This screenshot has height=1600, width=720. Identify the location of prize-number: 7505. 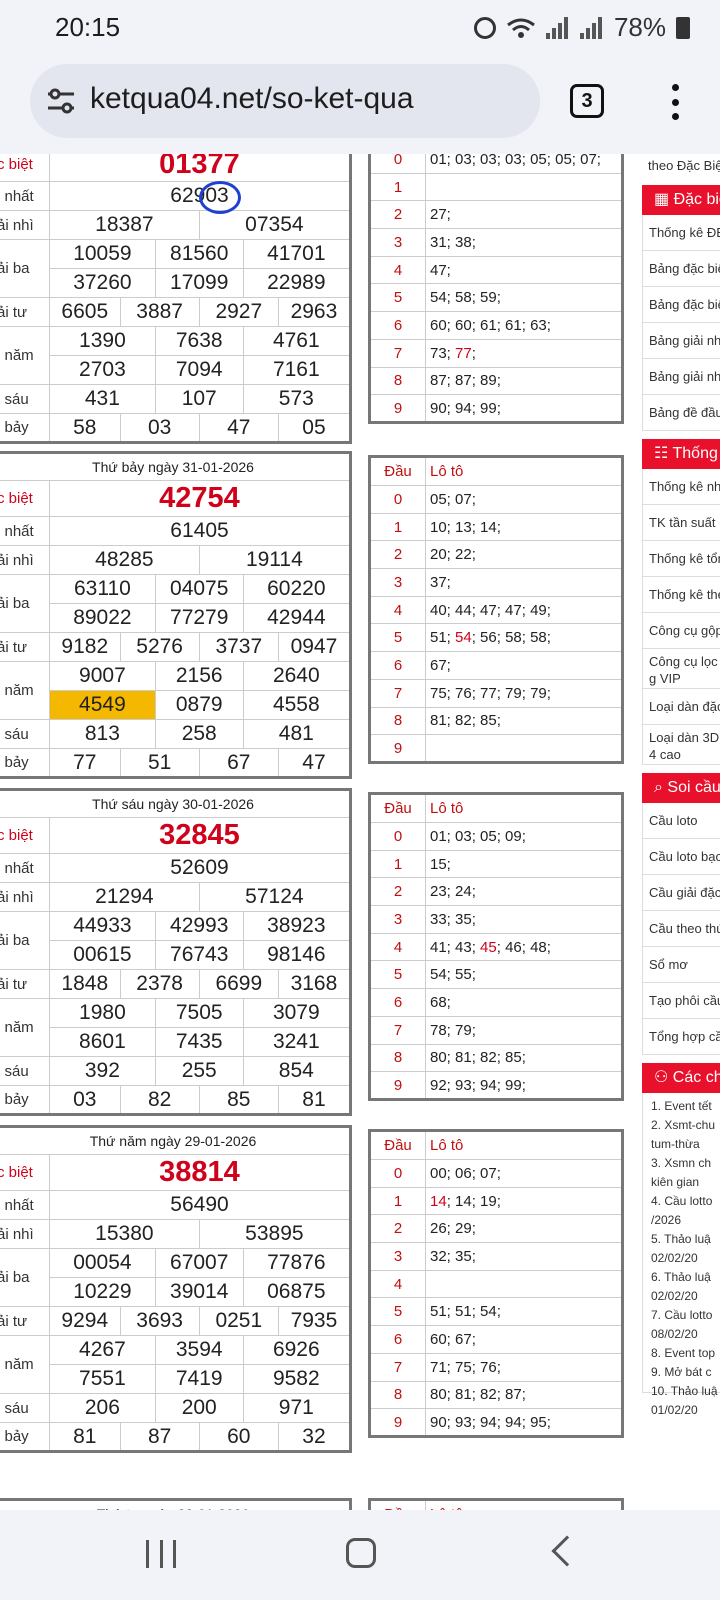
(199, 1013).